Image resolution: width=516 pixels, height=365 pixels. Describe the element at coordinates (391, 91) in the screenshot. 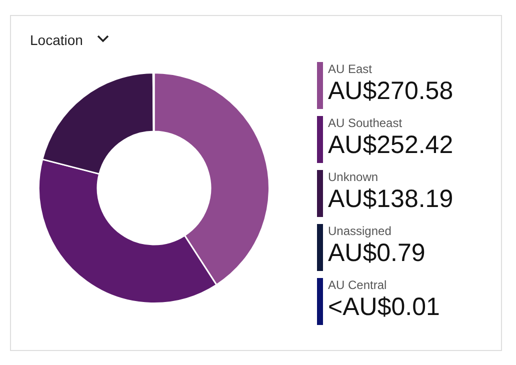

I see `data-label: AU$270.58` at that location.